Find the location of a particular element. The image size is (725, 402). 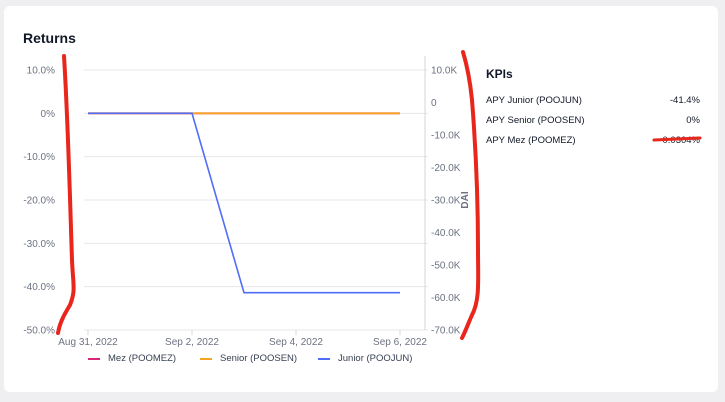

kpi-title: KPIs is located at coordinates (499, 74).